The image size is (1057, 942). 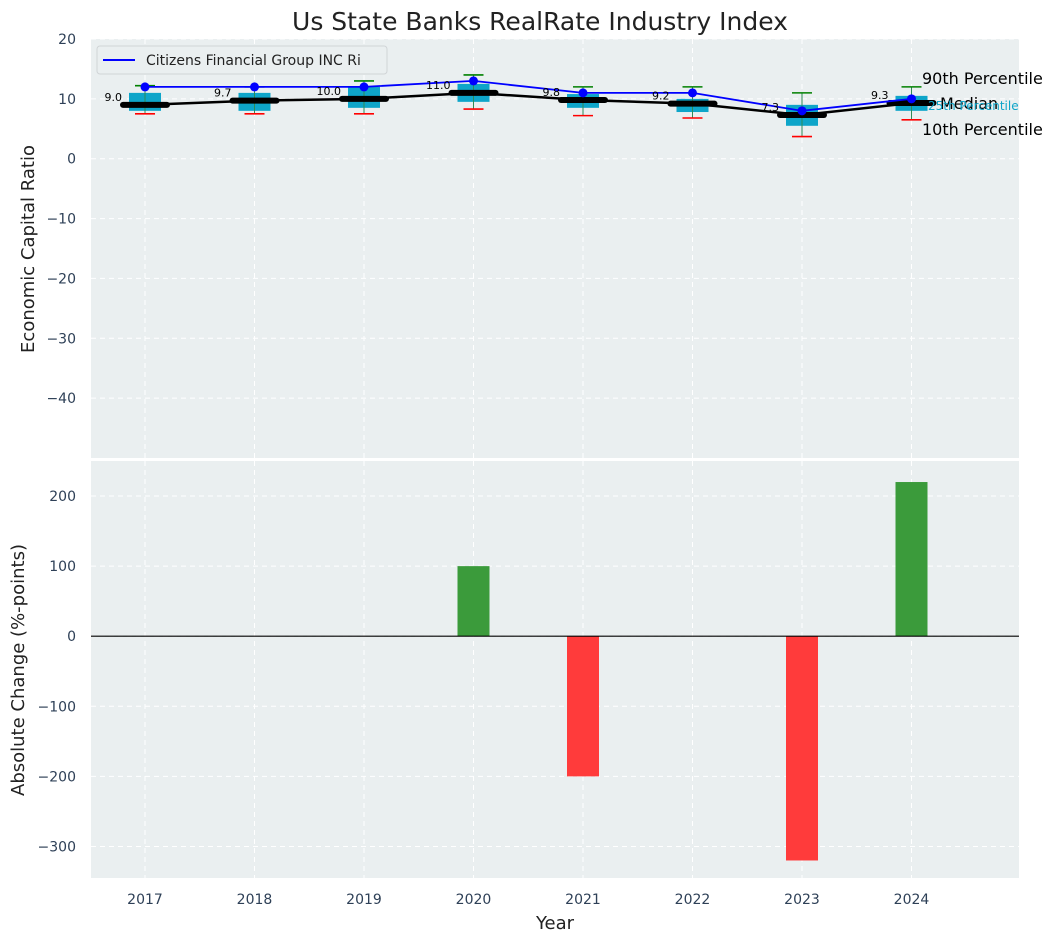 What do you see at coordinates (552, 92) in the screenshot?
I see `median-value-label: 9.8` at bounding box center [552, 92].